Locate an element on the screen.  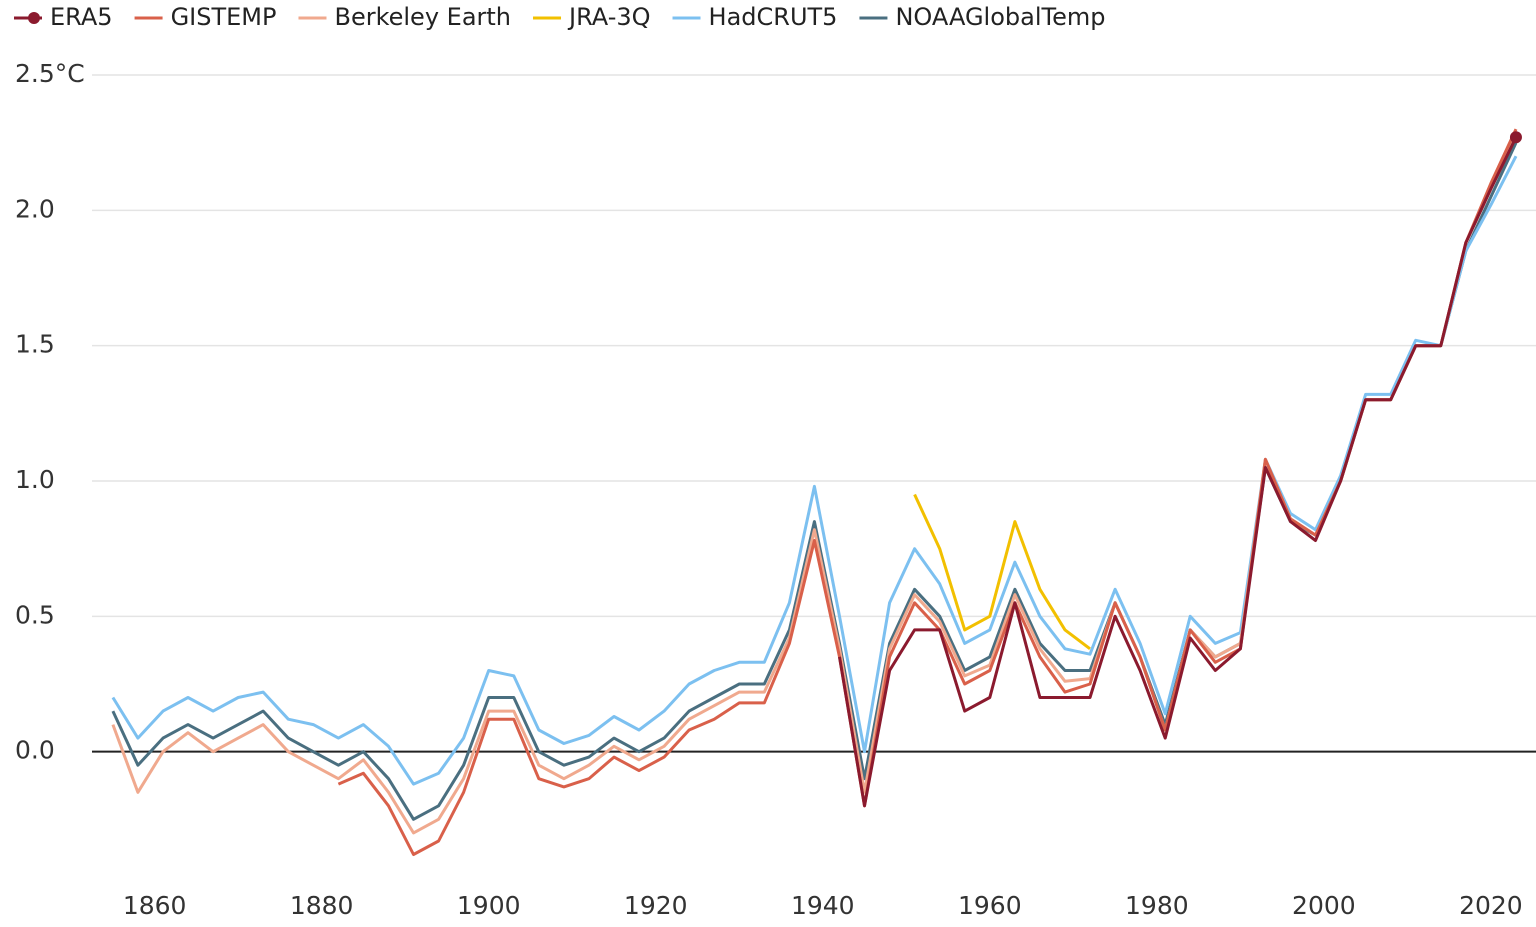
legend-label: GISTEMP is located at coordinates (224, 17).